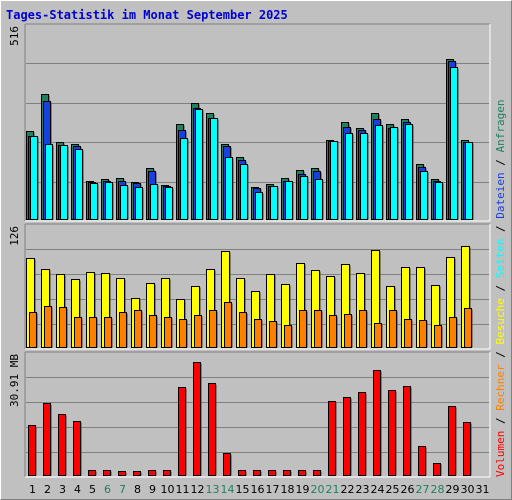 The height and width of the screenshot is (500, 512). What do you see at coordinates (288, 489) in the screenshot?
I see `x-tick-label-day-18: 18` at bounding box center [288, 489].